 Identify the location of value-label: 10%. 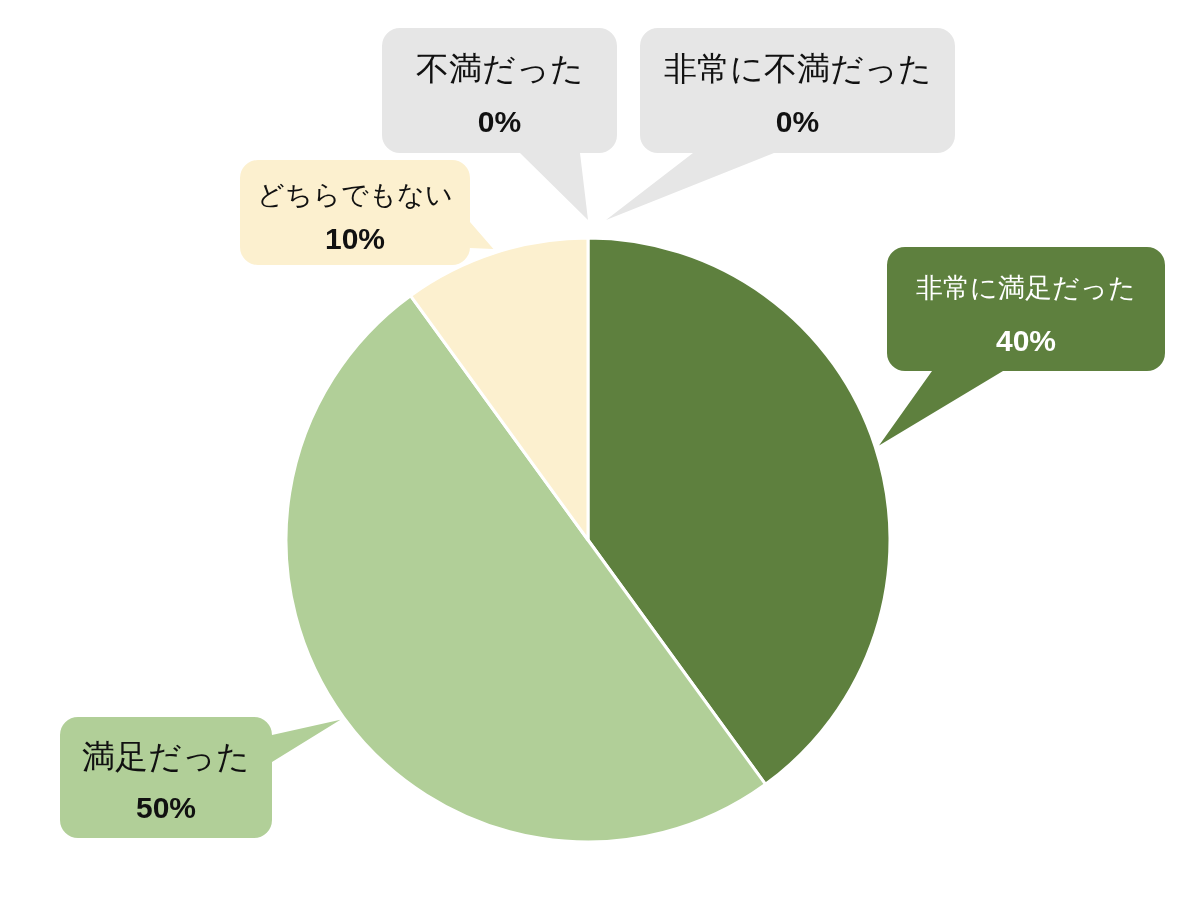
(355, 239).